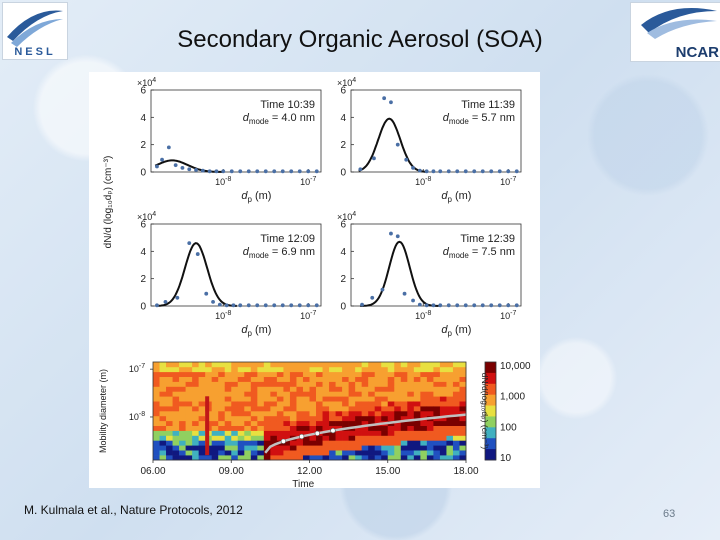 This screenshot has width=720, height=540. I want to click on x-tick-label: 10-7, so click(308, 315).